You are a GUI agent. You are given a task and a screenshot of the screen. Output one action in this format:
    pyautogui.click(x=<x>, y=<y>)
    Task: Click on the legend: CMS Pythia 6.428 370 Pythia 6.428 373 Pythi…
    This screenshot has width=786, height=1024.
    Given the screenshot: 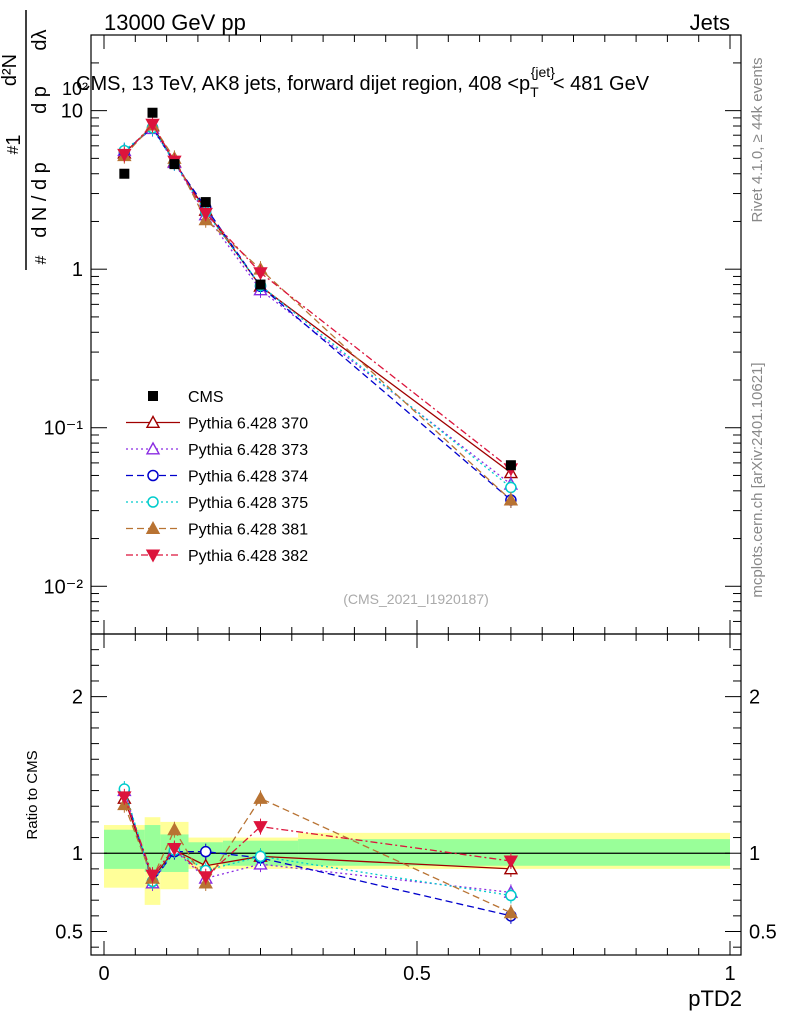 What is the action you would take?
    pyautogui.click(x=217, y=477)
    